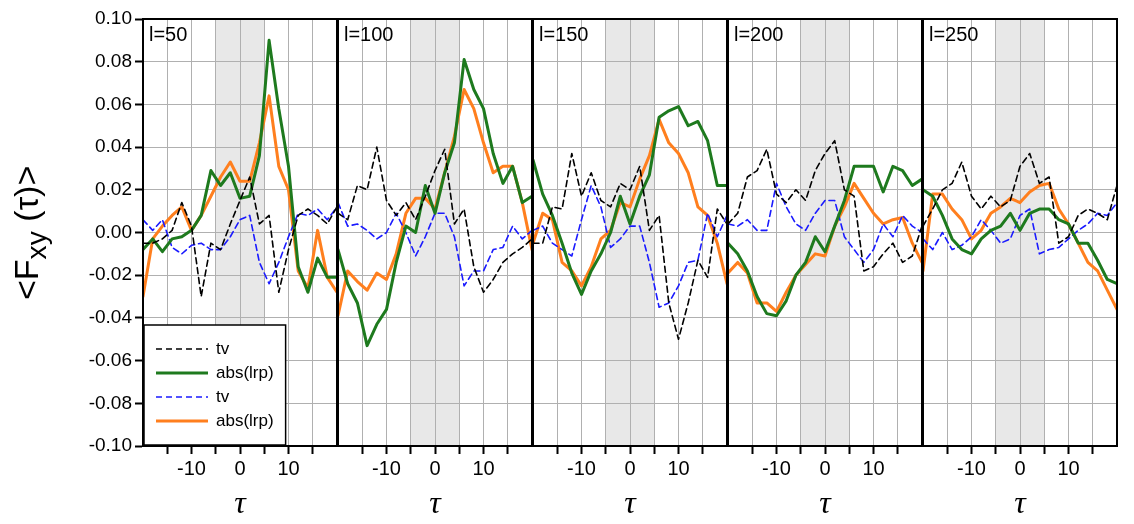 This screenshot has width=1134, height=524. What do you see at coordinates (954, 33) in the screenshot?
I see `chart-title: l=250` at bounding box center [954, 33].